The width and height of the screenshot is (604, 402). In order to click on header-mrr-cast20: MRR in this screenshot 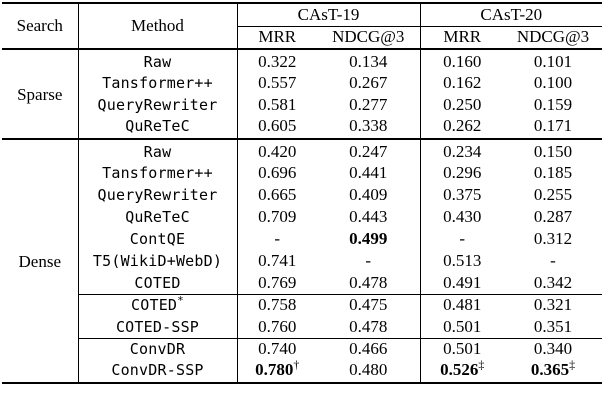, I will do `click(461, 38)`.